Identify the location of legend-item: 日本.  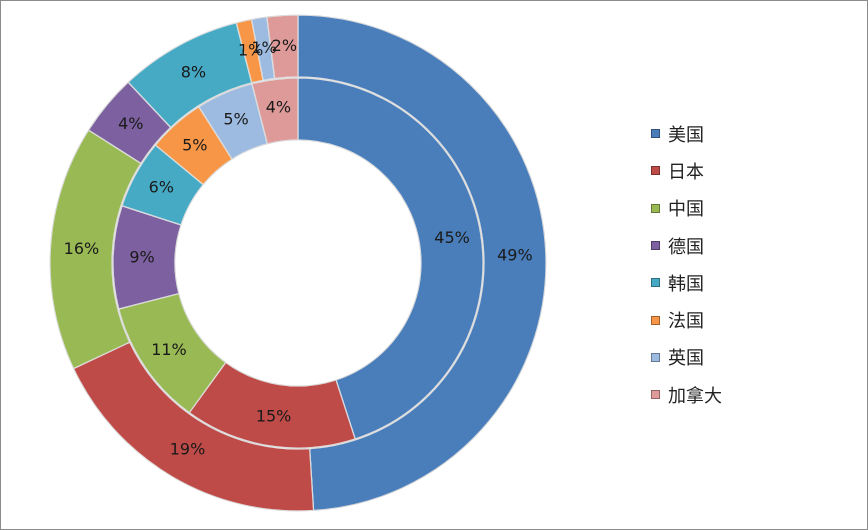
(686, 170).